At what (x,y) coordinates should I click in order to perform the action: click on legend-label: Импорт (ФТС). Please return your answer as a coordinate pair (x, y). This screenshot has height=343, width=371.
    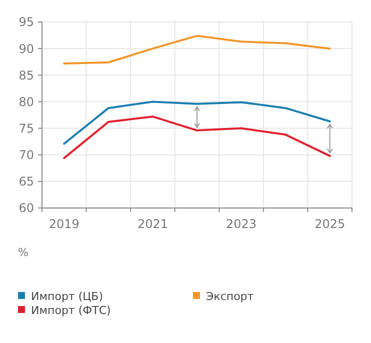
    Looking at the image, I should click on (71, 310).